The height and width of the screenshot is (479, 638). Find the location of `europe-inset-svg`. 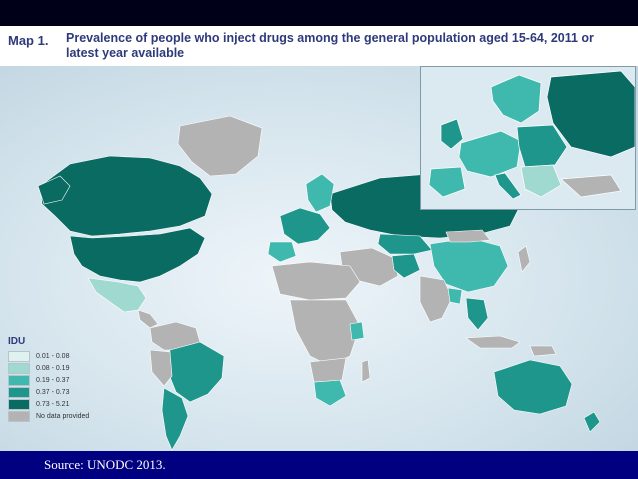

europe-inset-svg is located at coordinates (531, 135).